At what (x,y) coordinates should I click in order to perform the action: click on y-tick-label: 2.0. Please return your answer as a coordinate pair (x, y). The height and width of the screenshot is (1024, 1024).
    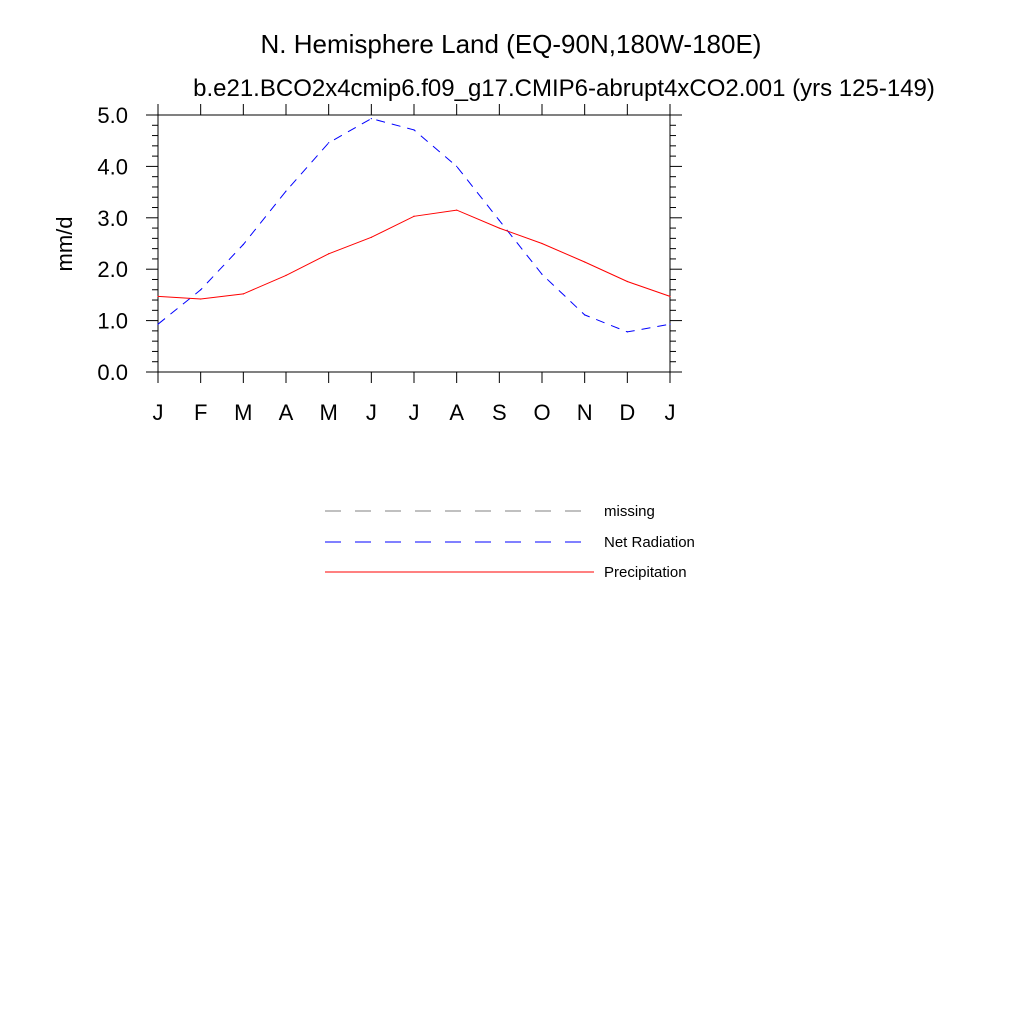
    Looking at the image, I should click on (112, 269).